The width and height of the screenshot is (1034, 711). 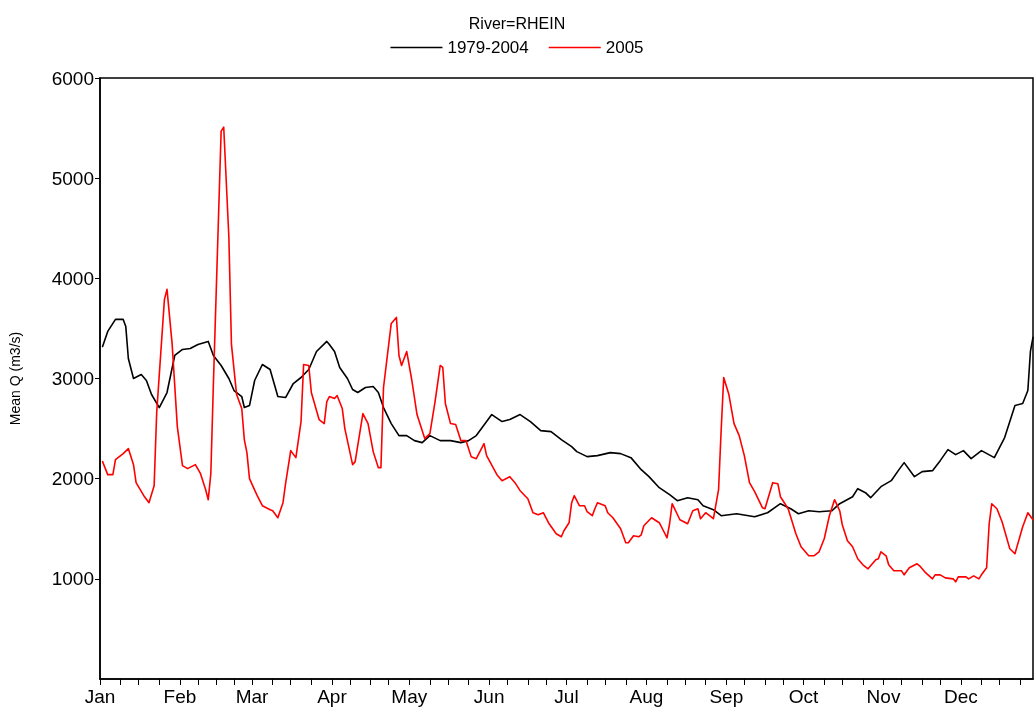 What do you see at coordinates (72, 278) in the screenshot?
I see `y-tick-label: 4000` at bounding box center [72, 278].